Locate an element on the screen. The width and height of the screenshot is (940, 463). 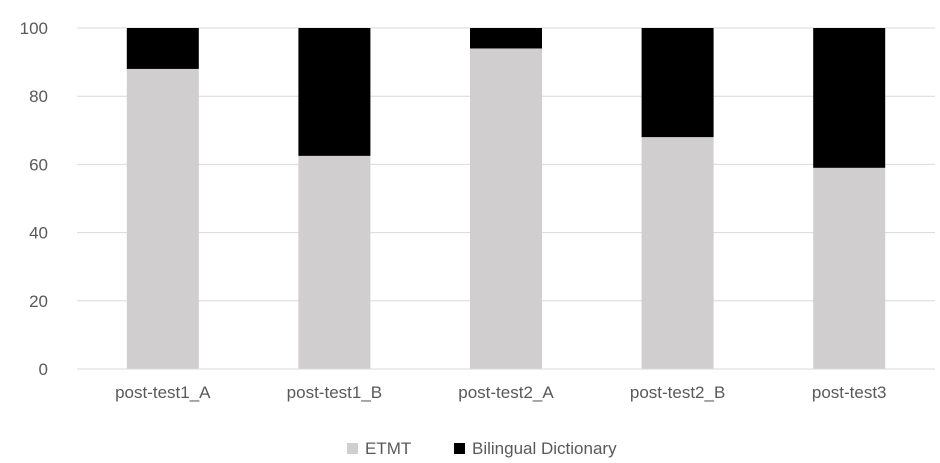
bar-bilingual-dictionary-post-test2_A is located at coordinates (506, 38).